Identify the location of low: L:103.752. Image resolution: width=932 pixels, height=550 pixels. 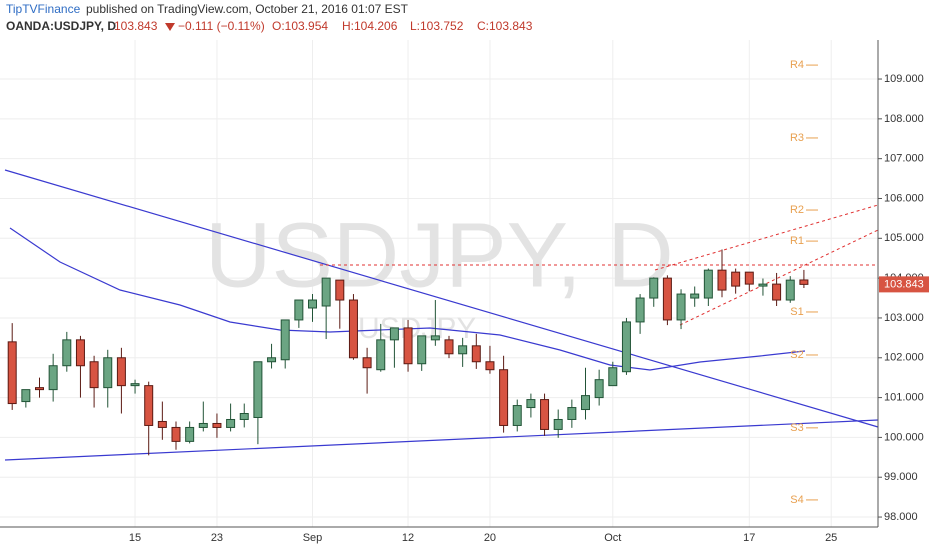
(437, 26).